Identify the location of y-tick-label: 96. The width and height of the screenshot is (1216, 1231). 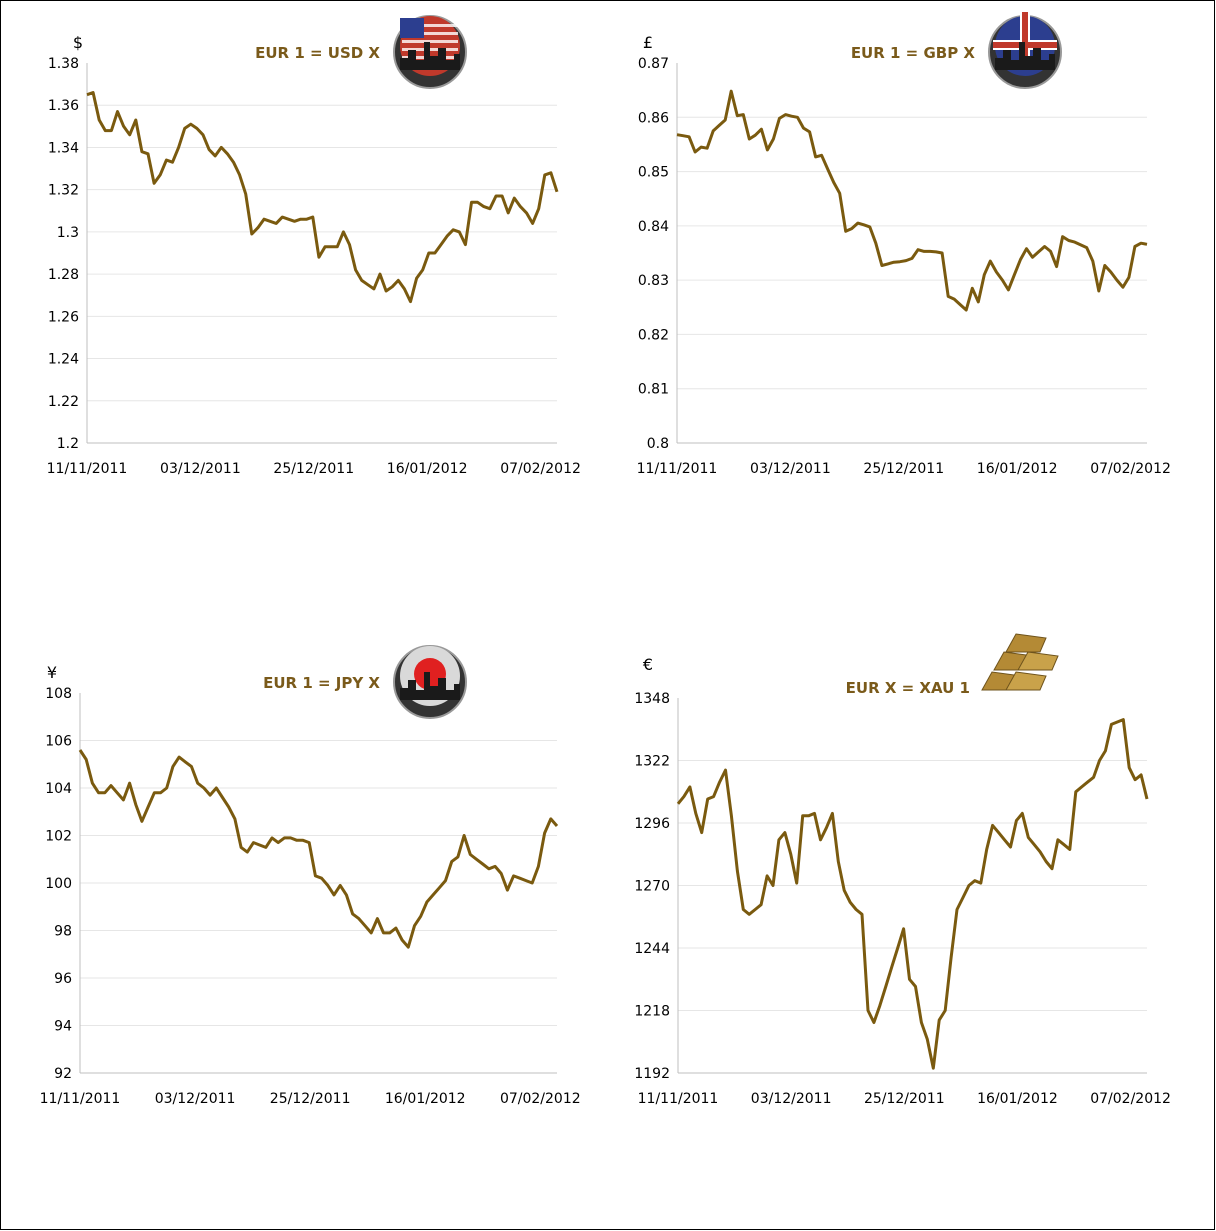
(63, 979).